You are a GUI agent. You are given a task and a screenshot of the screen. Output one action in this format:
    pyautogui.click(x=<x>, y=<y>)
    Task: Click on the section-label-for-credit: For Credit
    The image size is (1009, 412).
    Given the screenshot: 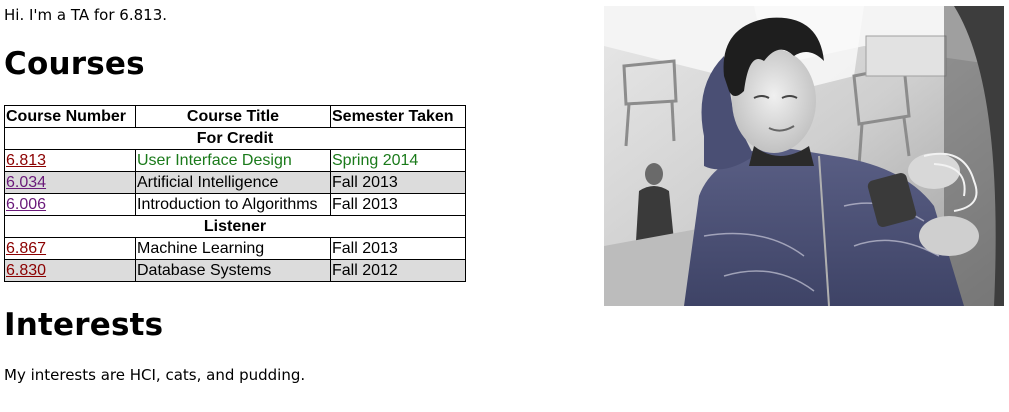 What is the action you would take?
    pyautogui.click(x=235, y=138)
    